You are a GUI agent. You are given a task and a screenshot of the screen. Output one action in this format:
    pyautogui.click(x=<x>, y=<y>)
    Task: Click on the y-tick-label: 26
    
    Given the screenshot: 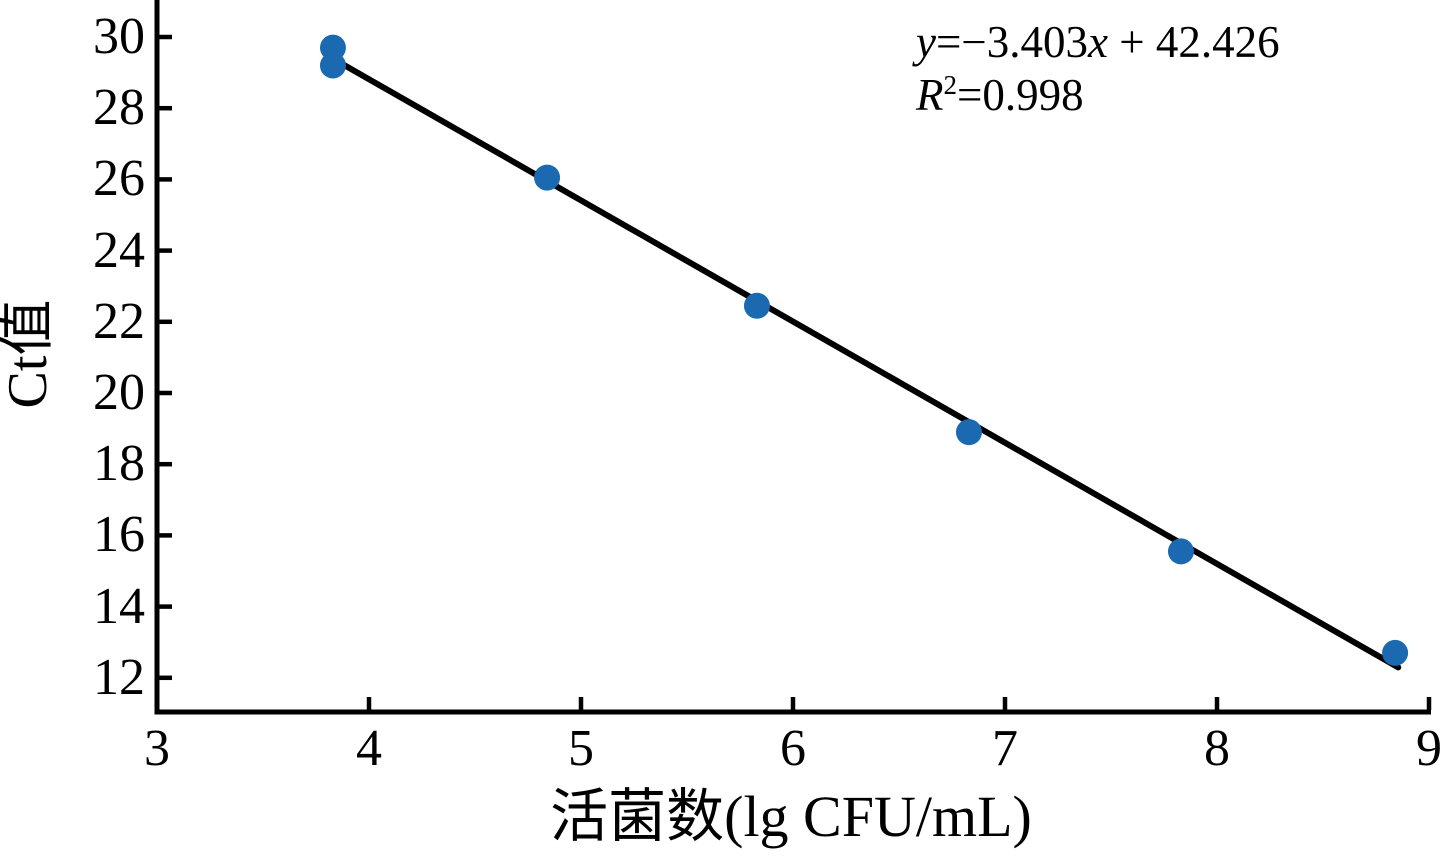 What is the action you would take?
    pyautogui.click(x=119, y=179)
    